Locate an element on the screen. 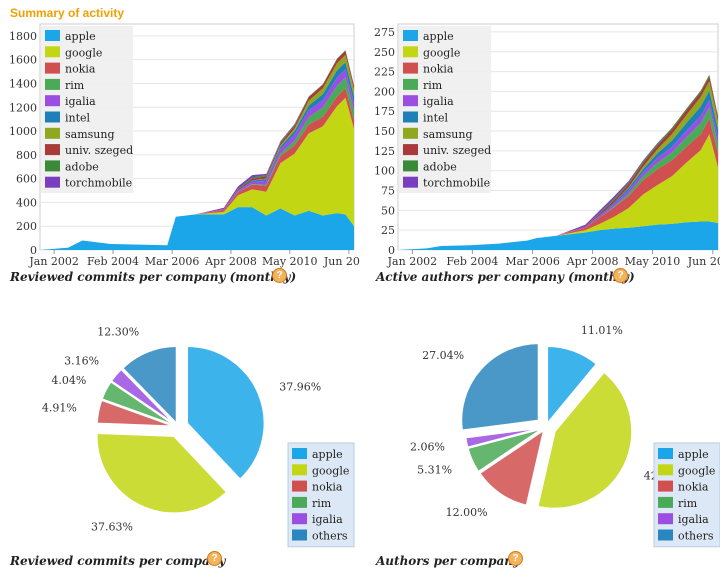 The width and height of the screenshot is (720, 579). legend-swatch-univ-szeged is located at coordinates (410, 150).